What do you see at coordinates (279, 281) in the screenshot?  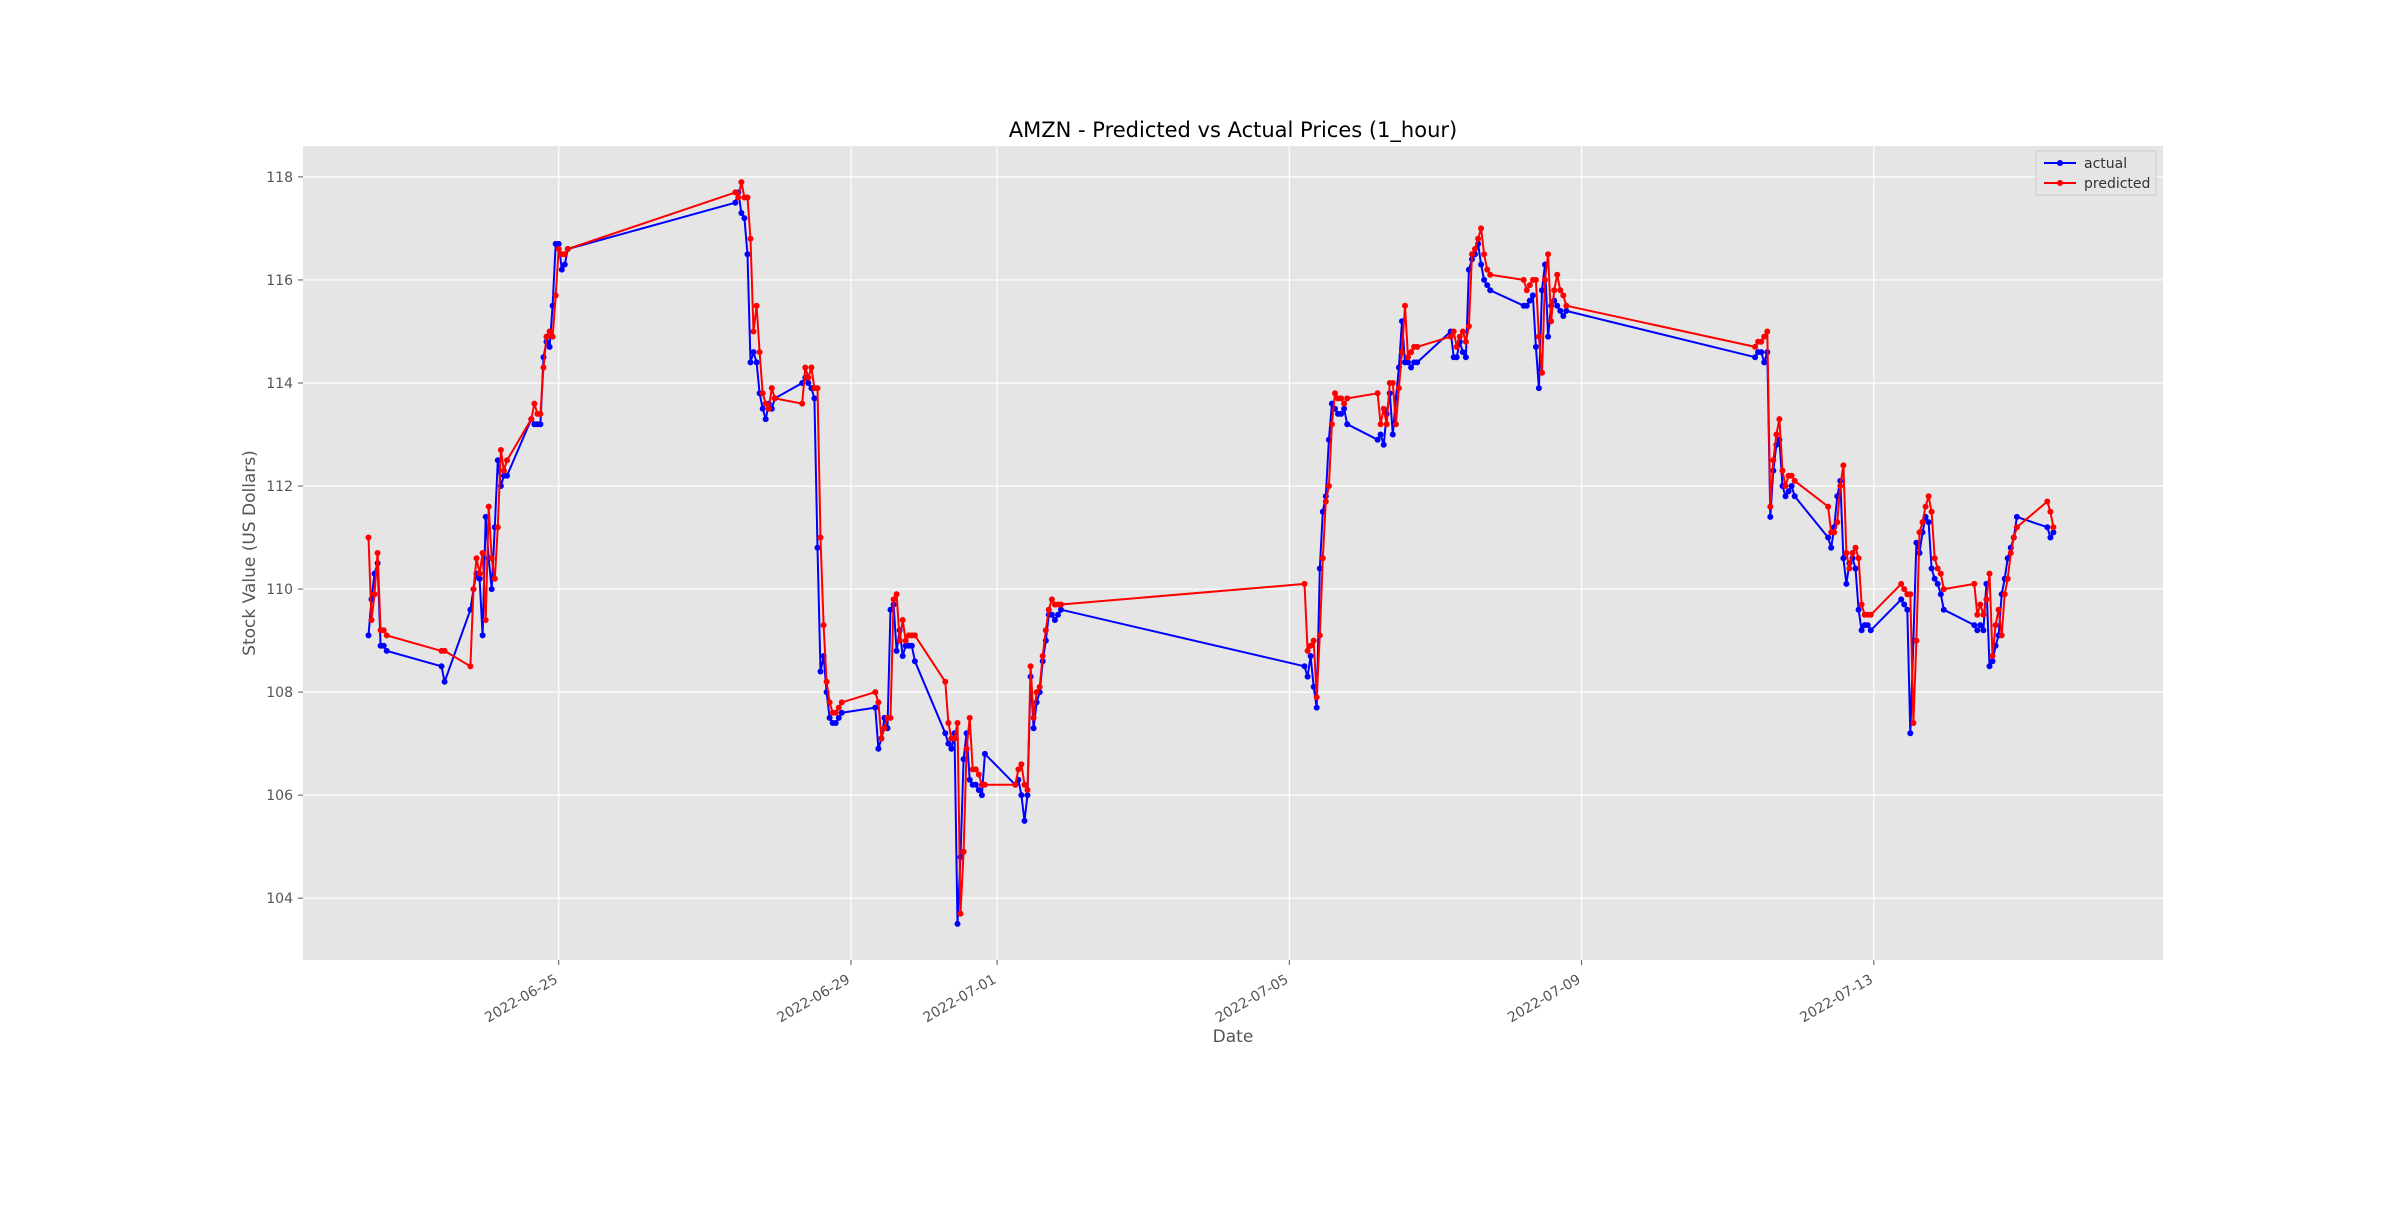 I see `y-tick-label: 116` at bounding box center [279, 281].